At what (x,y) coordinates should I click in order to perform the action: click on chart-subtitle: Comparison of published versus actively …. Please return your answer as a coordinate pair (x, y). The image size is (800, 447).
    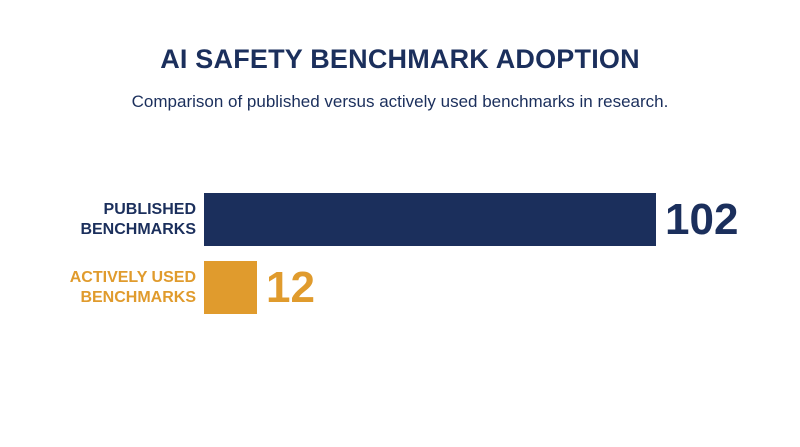
    Looking at the image, I should click on (400, 101).